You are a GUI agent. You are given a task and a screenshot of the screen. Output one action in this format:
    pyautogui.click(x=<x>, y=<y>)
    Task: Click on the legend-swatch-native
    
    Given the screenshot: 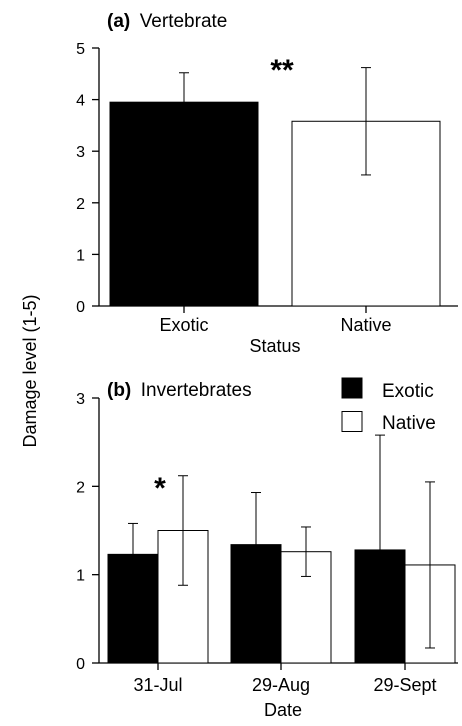 What is the action you would take?
    pyautogui.click(x=352, y=421)
    